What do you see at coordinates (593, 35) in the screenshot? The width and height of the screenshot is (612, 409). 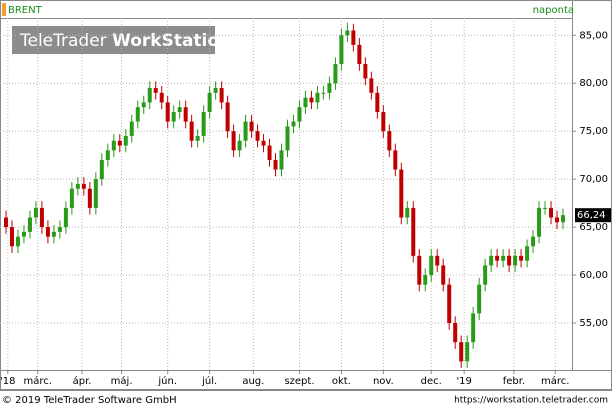 I see `y-tick-label: 85,00` at bounding box center [593, 35].